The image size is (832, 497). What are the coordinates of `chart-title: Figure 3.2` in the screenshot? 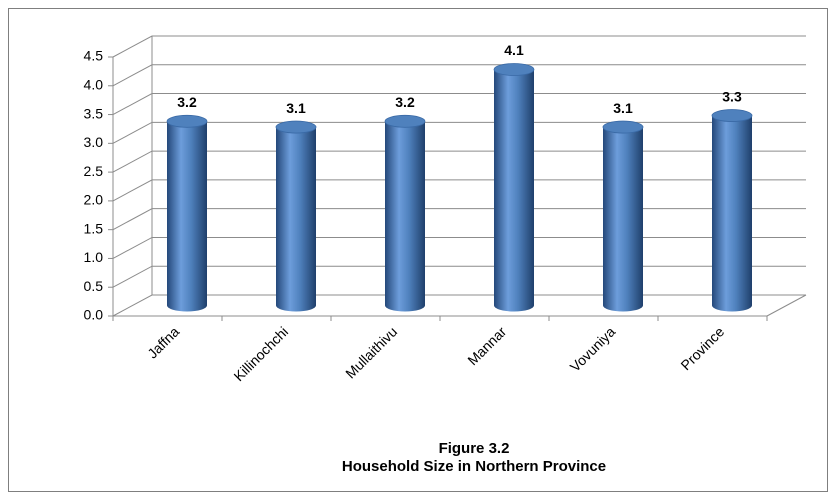 It's located at (474, 448).